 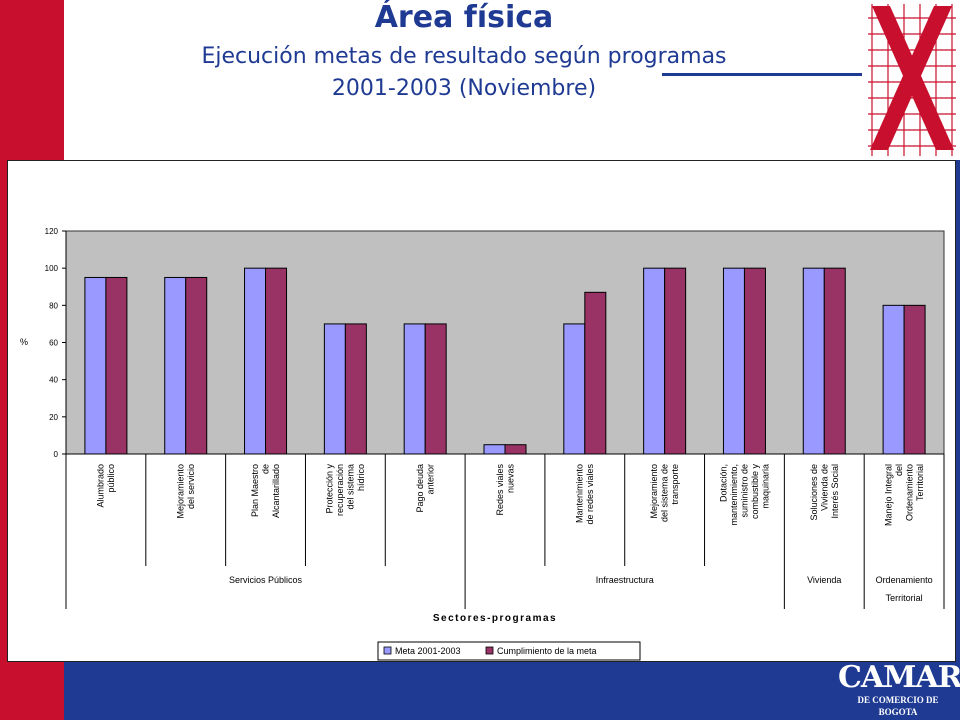 What do you see at coordinates (590, 494) in the screenshot?
I see `category-label-line: de redes viales` at bounding box center [590, 494].